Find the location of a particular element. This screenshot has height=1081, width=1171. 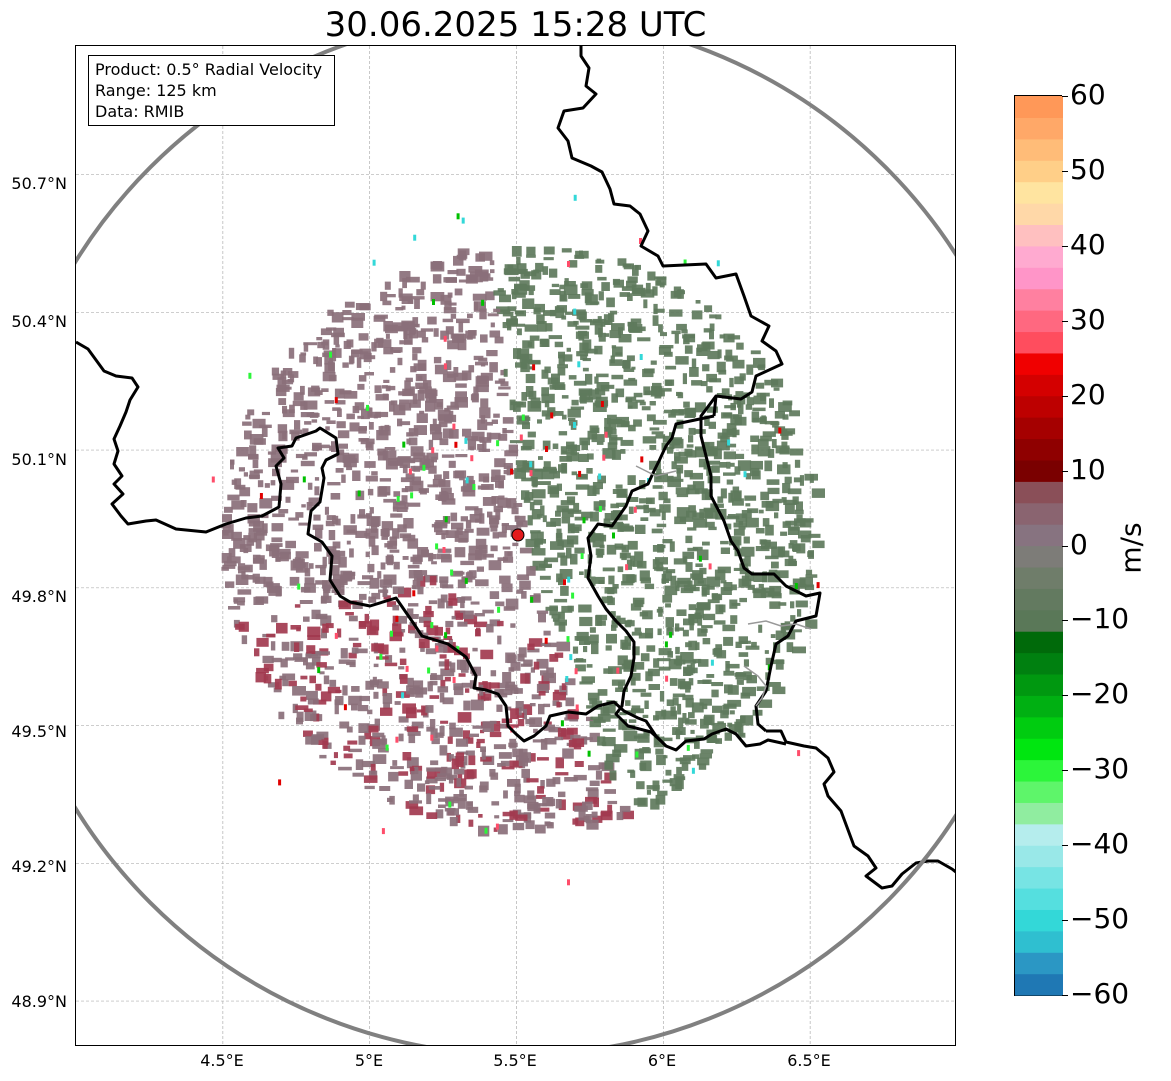

admin-borders is located at coordinates (723, 586).